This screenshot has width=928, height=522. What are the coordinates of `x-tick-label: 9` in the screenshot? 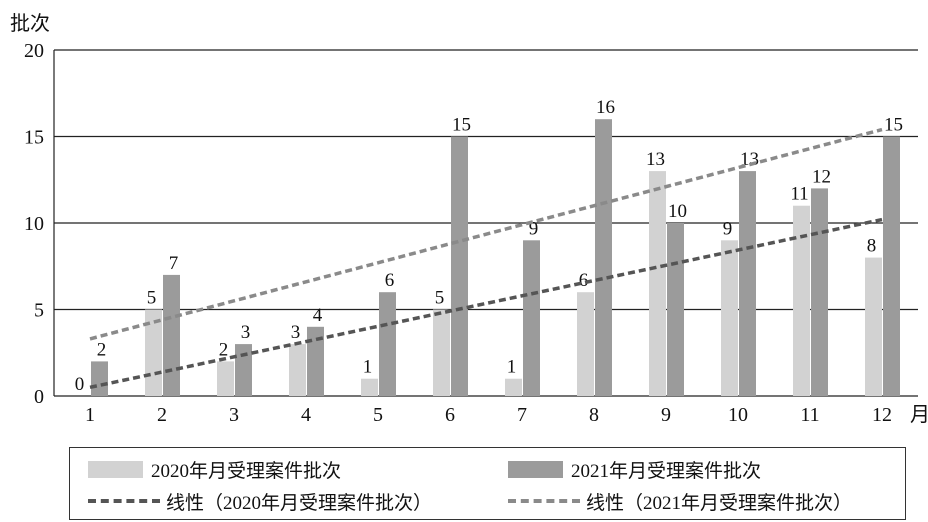 It's located at (666, 415).